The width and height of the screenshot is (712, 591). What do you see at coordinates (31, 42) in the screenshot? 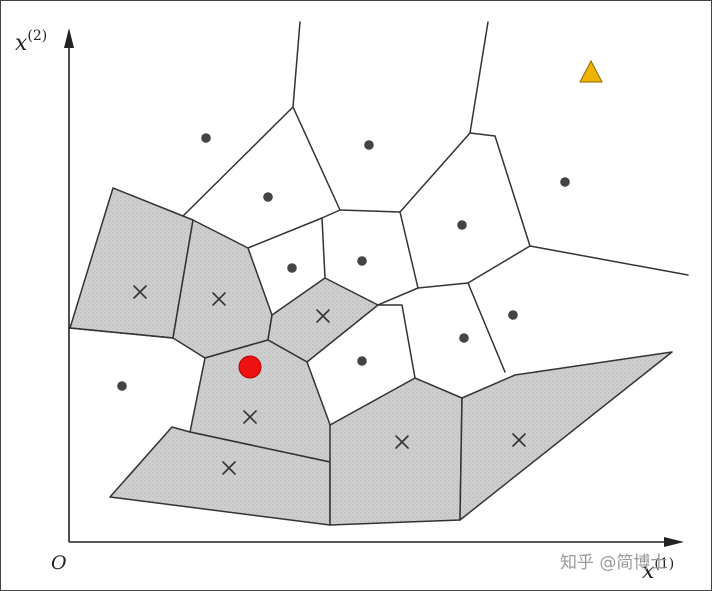
I see `y-axis-label: x(2)` at bounding box center [31, 42].